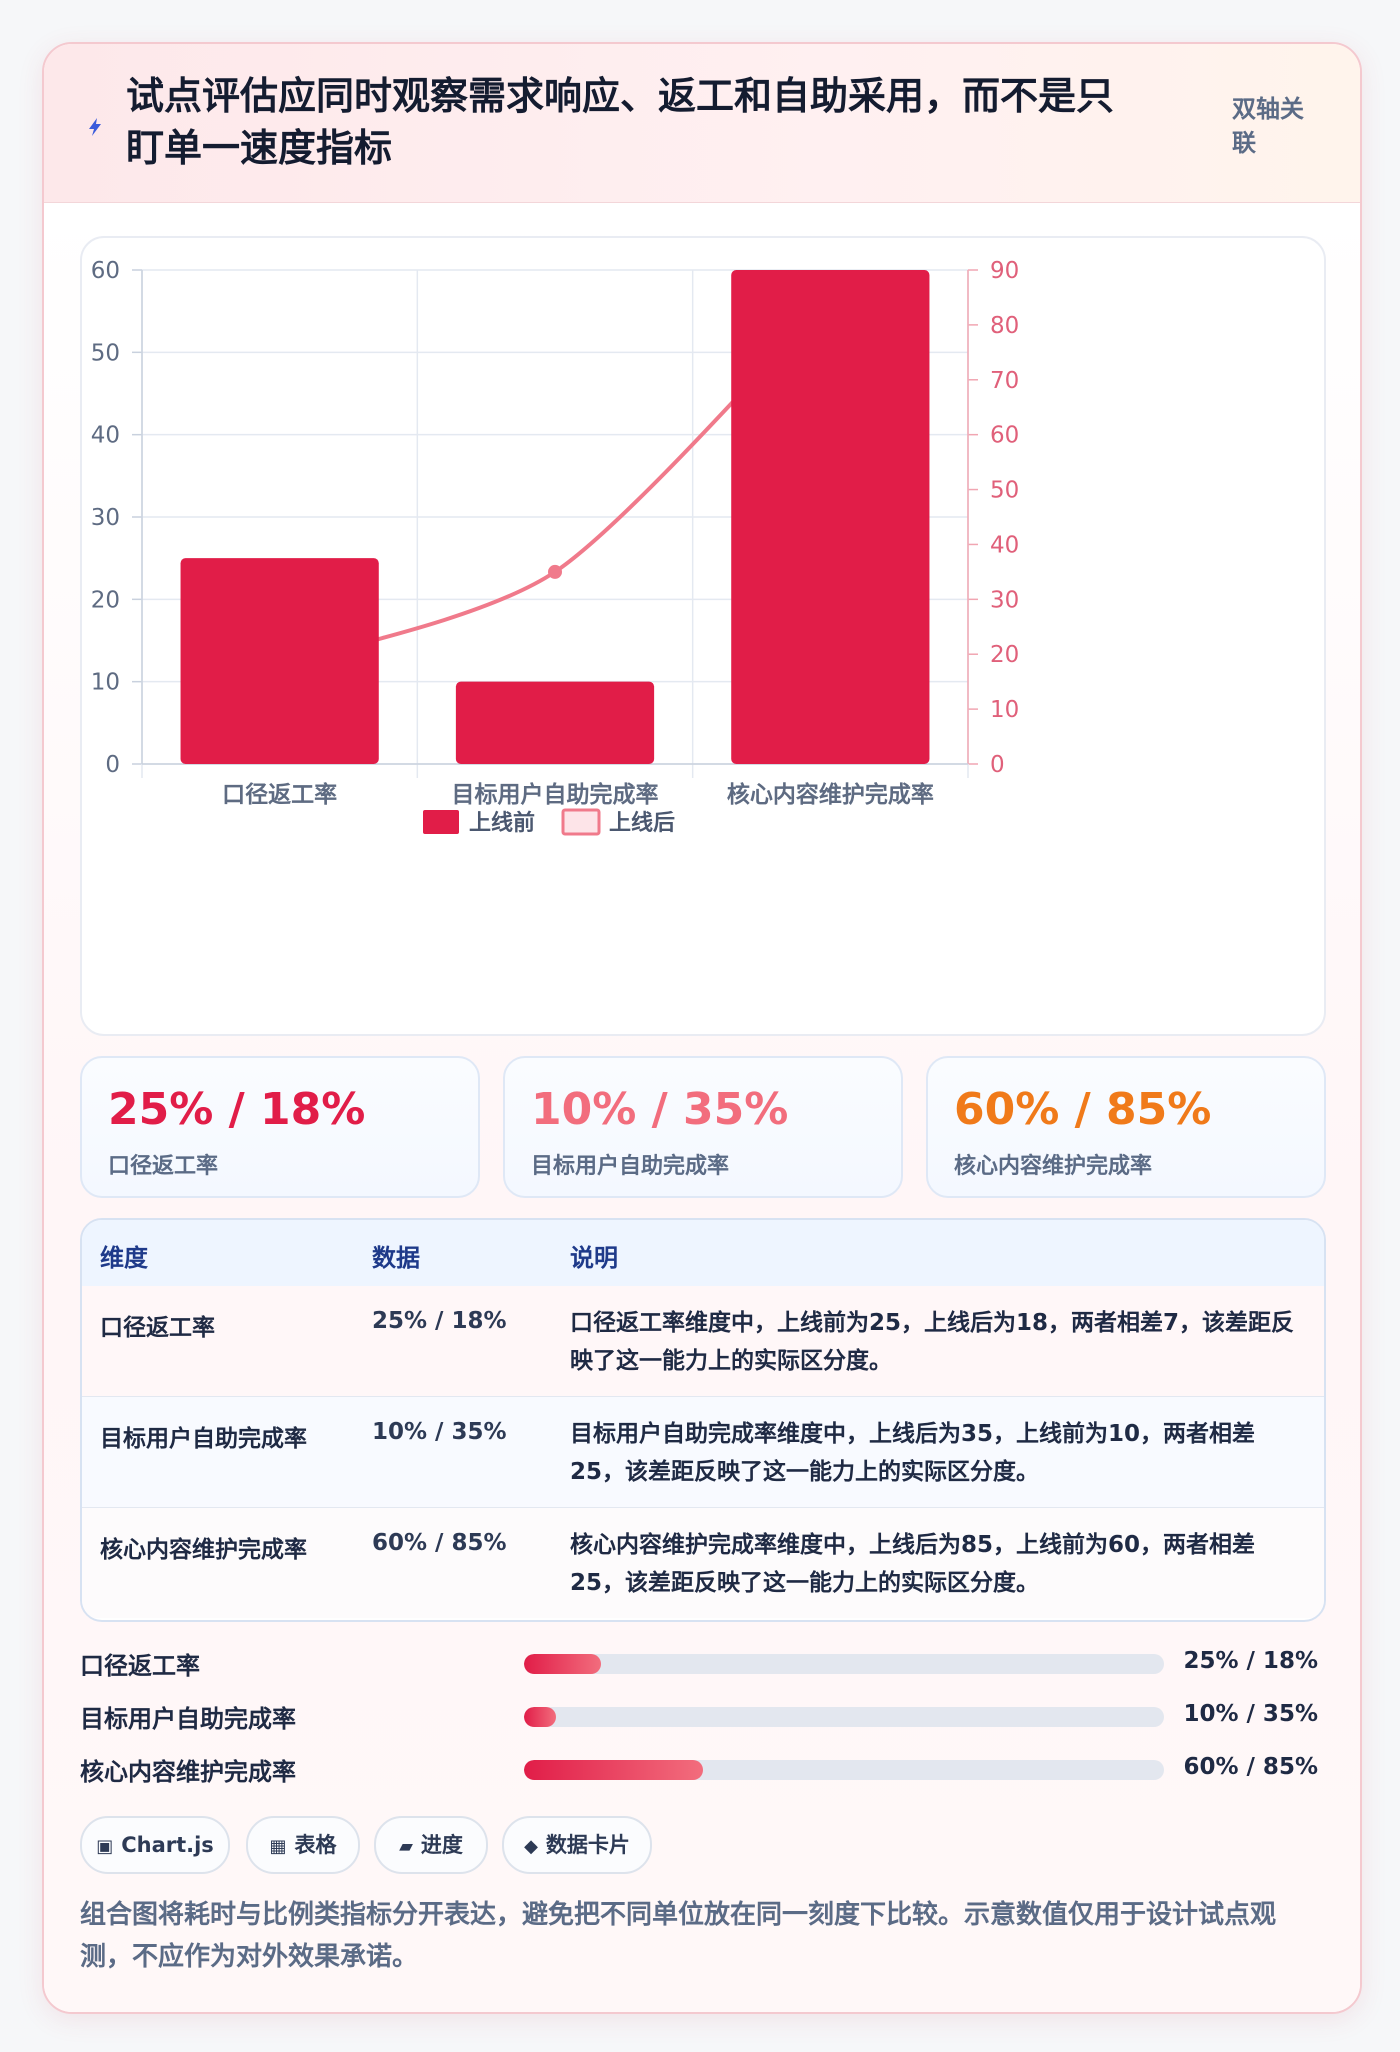 The width and height of the screenshot is (1400, 2052). Describe the element at coordinates (1083, 1109) in the screenshot. I see `stat-value: 60% / 85%` at that location.